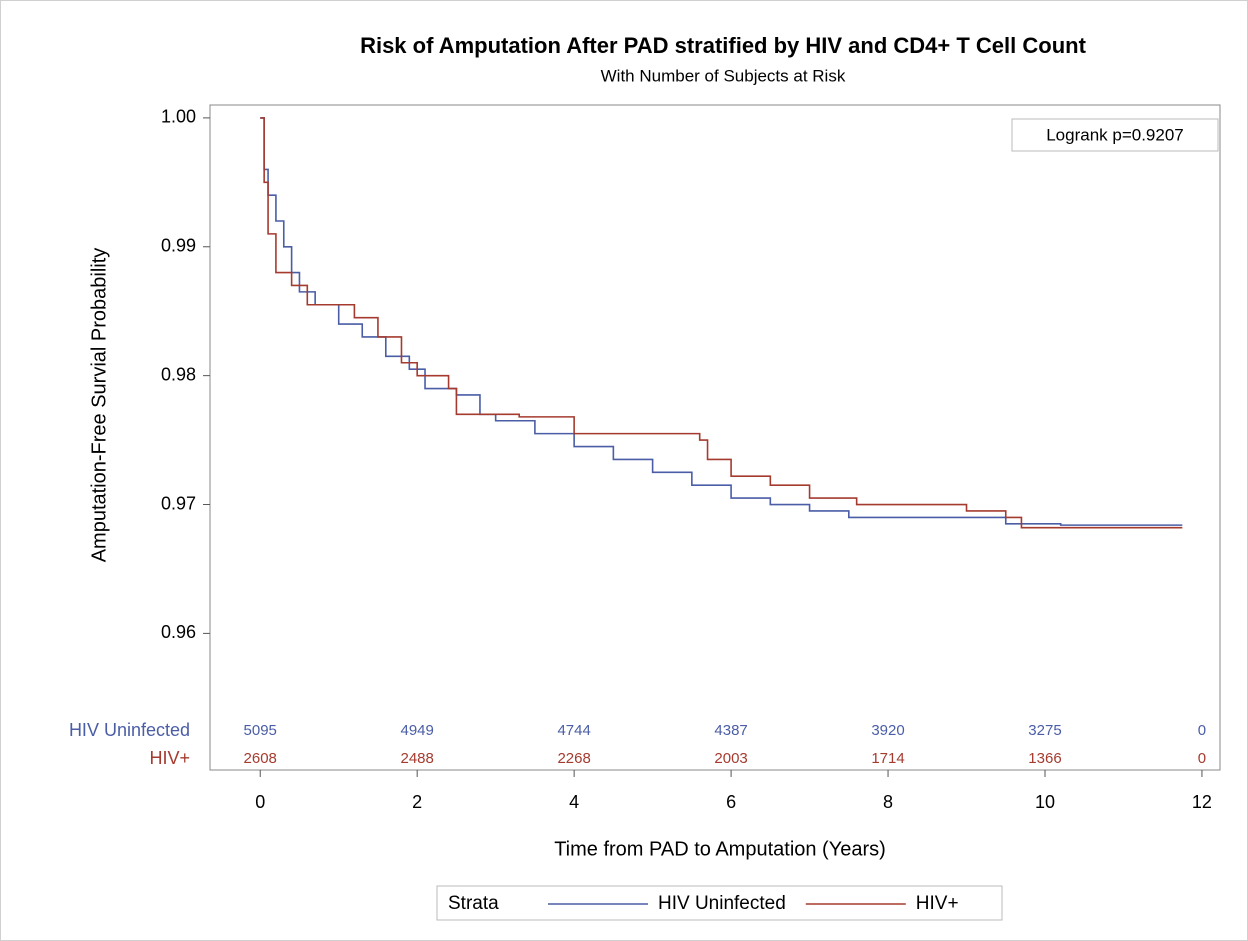  What do you see at coordinates (887, 730) in the screenshot?
I see `at-risk-count: 3920` at bounding box center [887, 730].